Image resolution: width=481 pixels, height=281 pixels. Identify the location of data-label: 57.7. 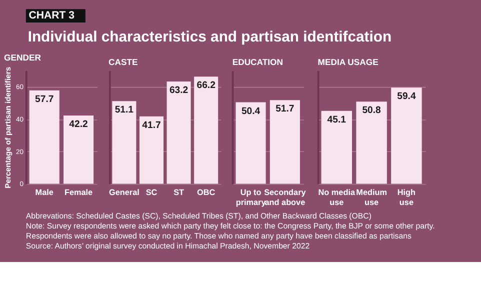
(44, 99).